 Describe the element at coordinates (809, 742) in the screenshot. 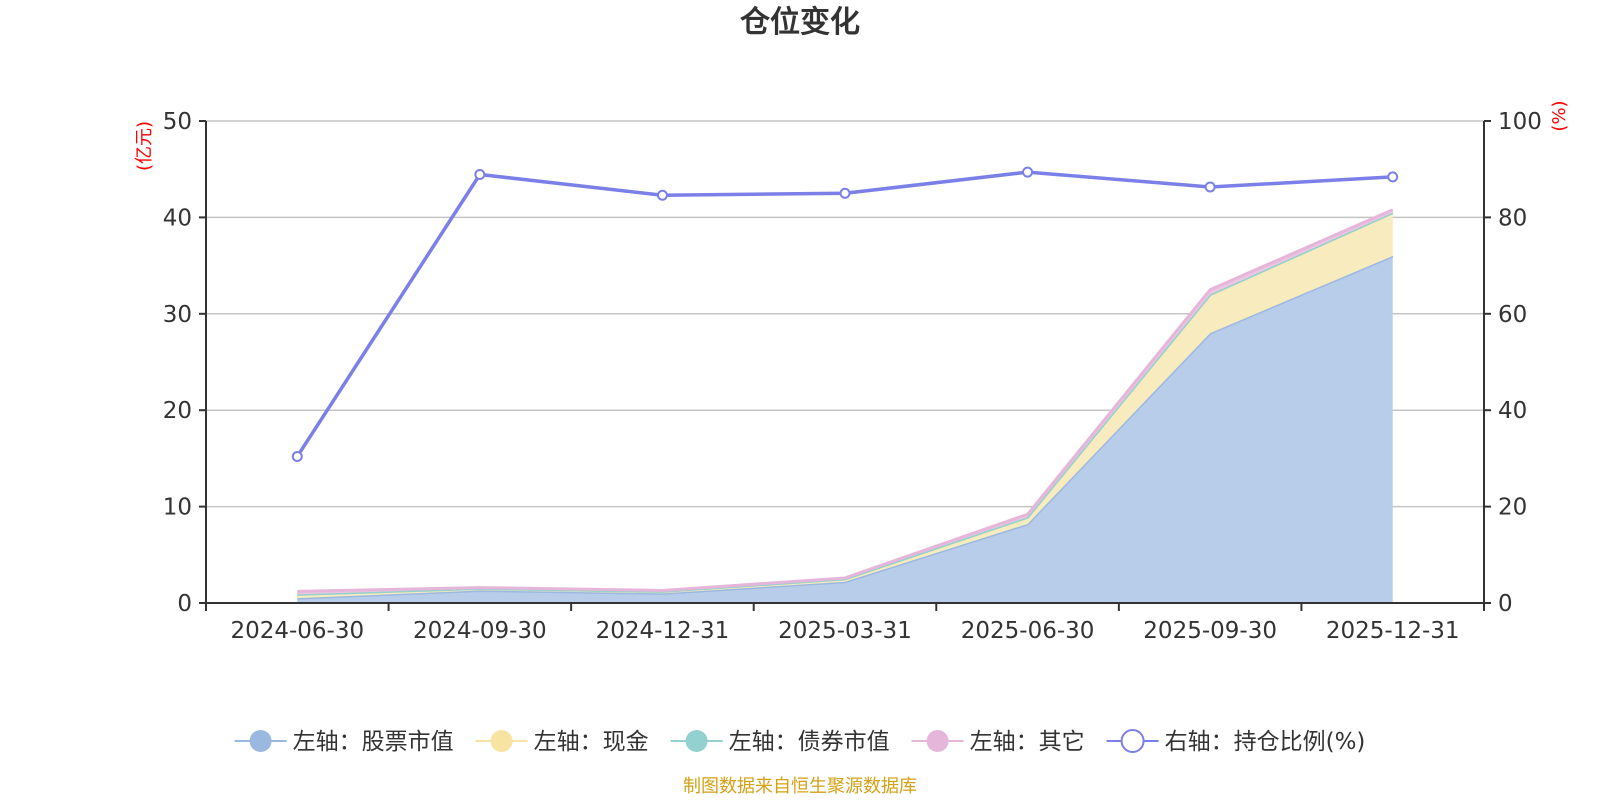

I see `legend-label: 左轴：债券市值` at that location.